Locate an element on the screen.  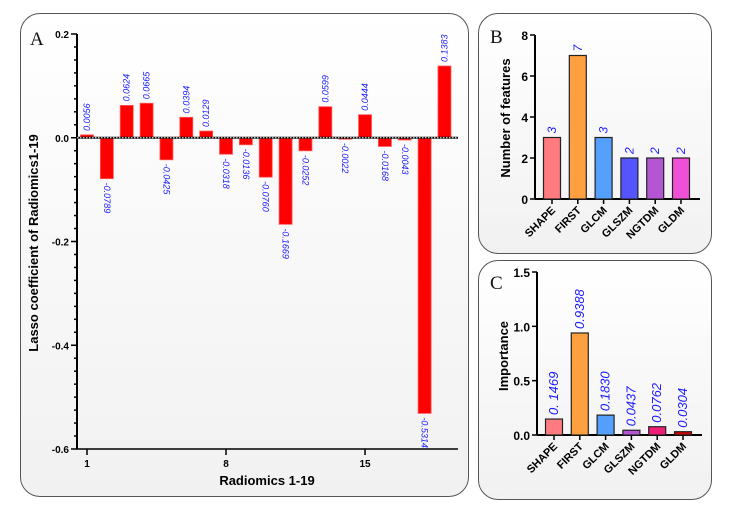
panel-c-letter: C is located at coordinates (496, 283).